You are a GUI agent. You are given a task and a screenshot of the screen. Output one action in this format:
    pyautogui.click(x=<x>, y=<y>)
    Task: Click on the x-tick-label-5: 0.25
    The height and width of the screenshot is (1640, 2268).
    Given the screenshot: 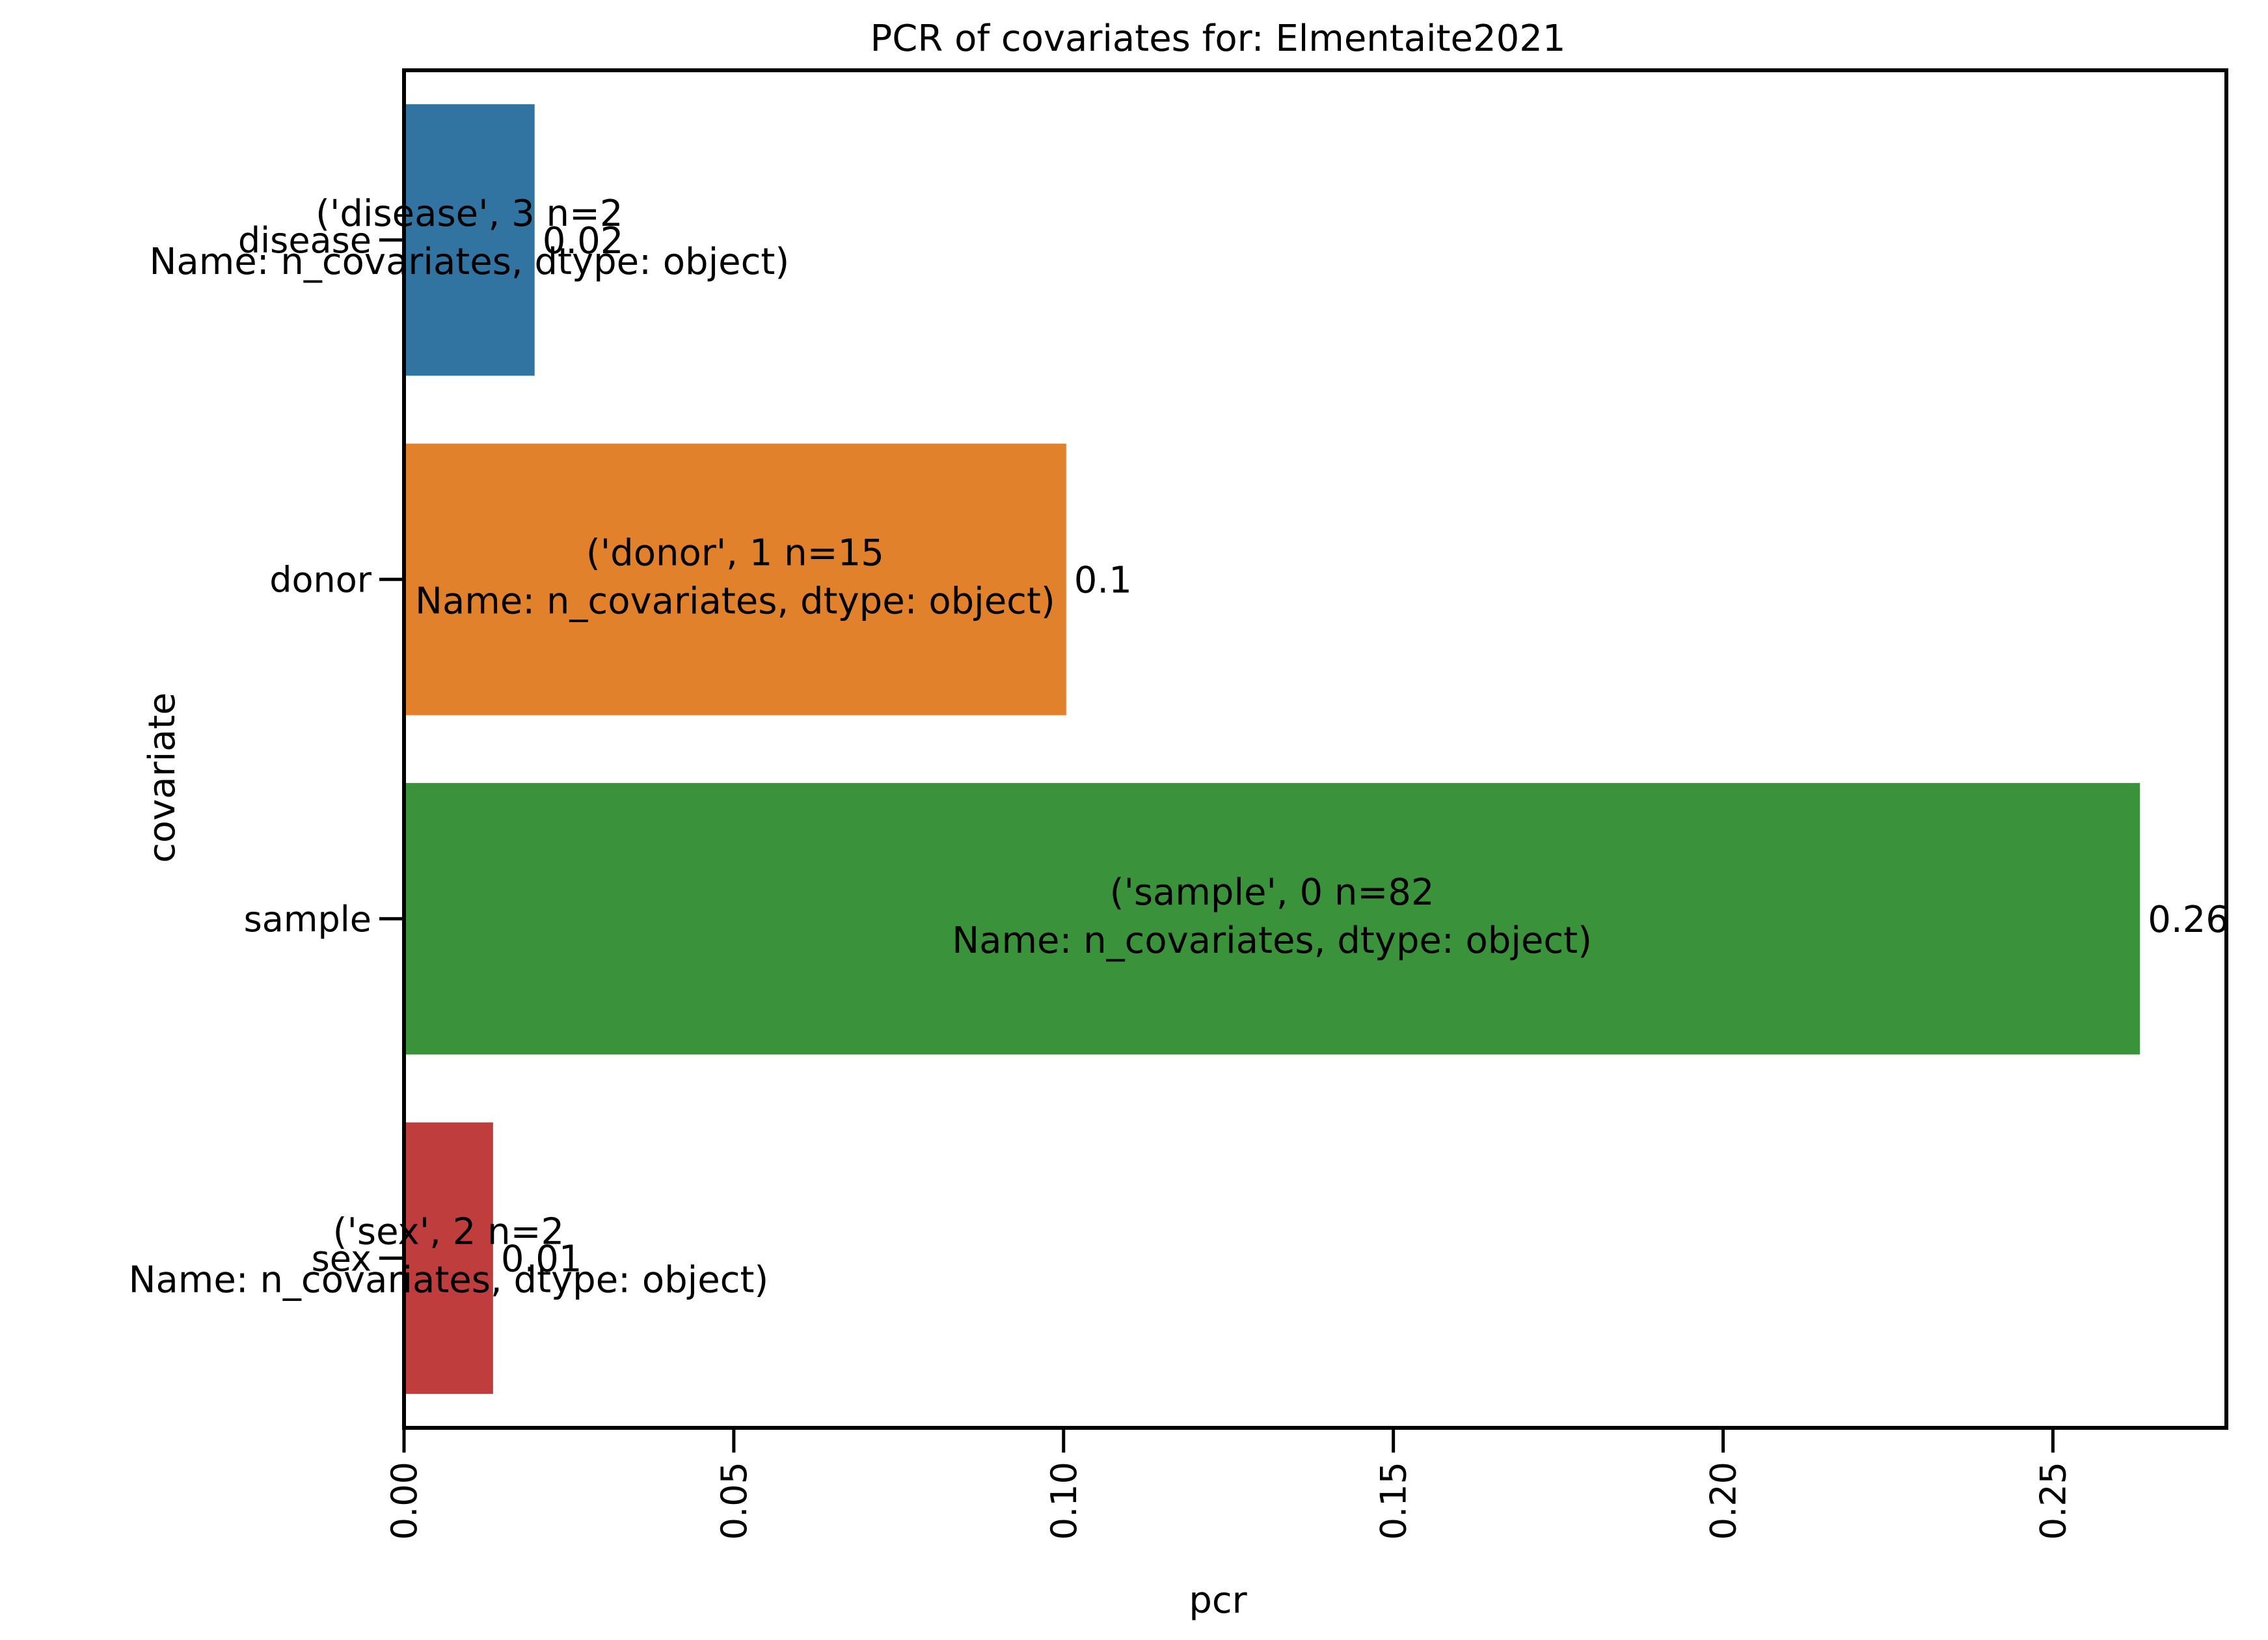 What is the action you would take?
    pyautogui.click(x=2052, y=1501)
    